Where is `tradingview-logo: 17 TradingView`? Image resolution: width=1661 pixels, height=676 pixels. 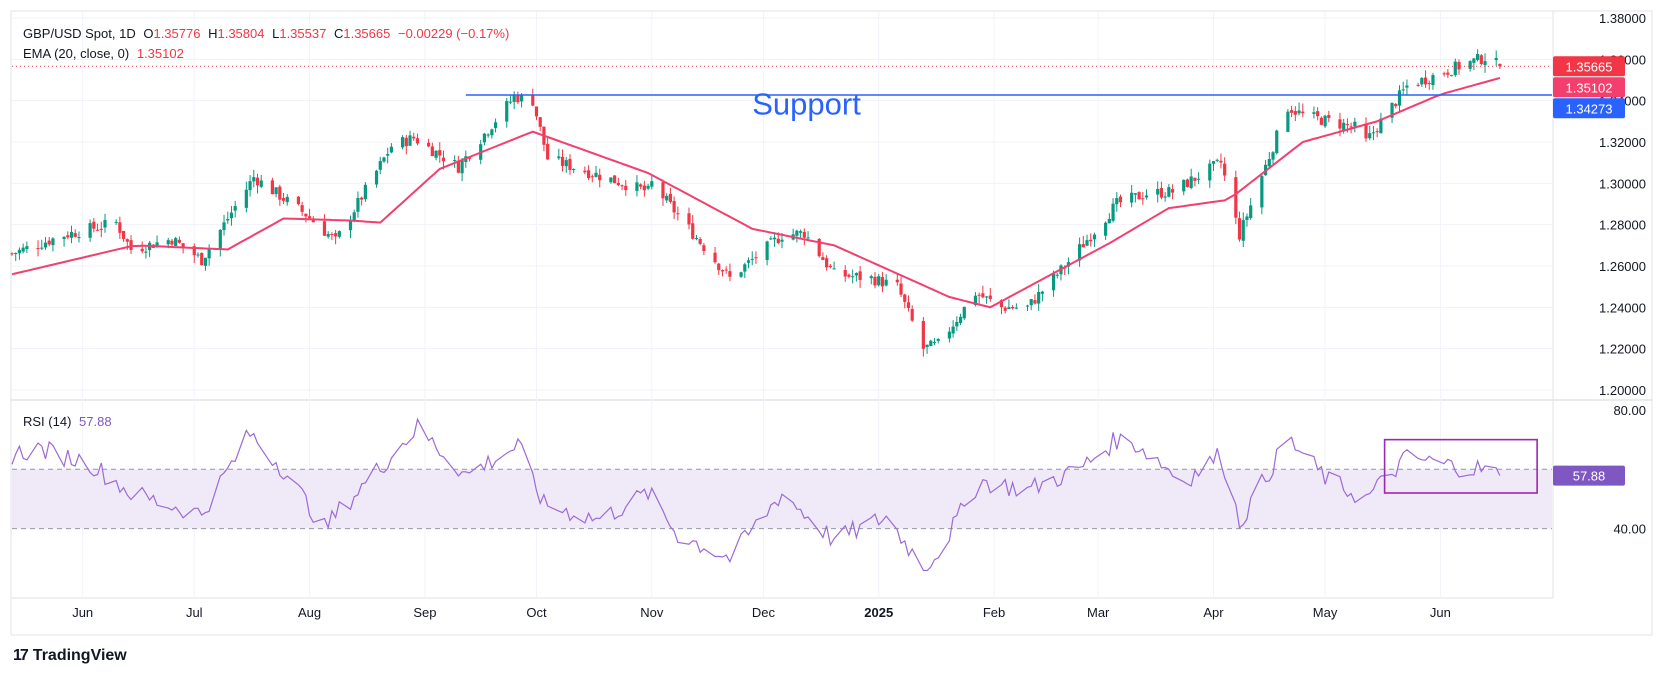
tradingview-logo: 17 TradingView is located at coordinates (70, 656).